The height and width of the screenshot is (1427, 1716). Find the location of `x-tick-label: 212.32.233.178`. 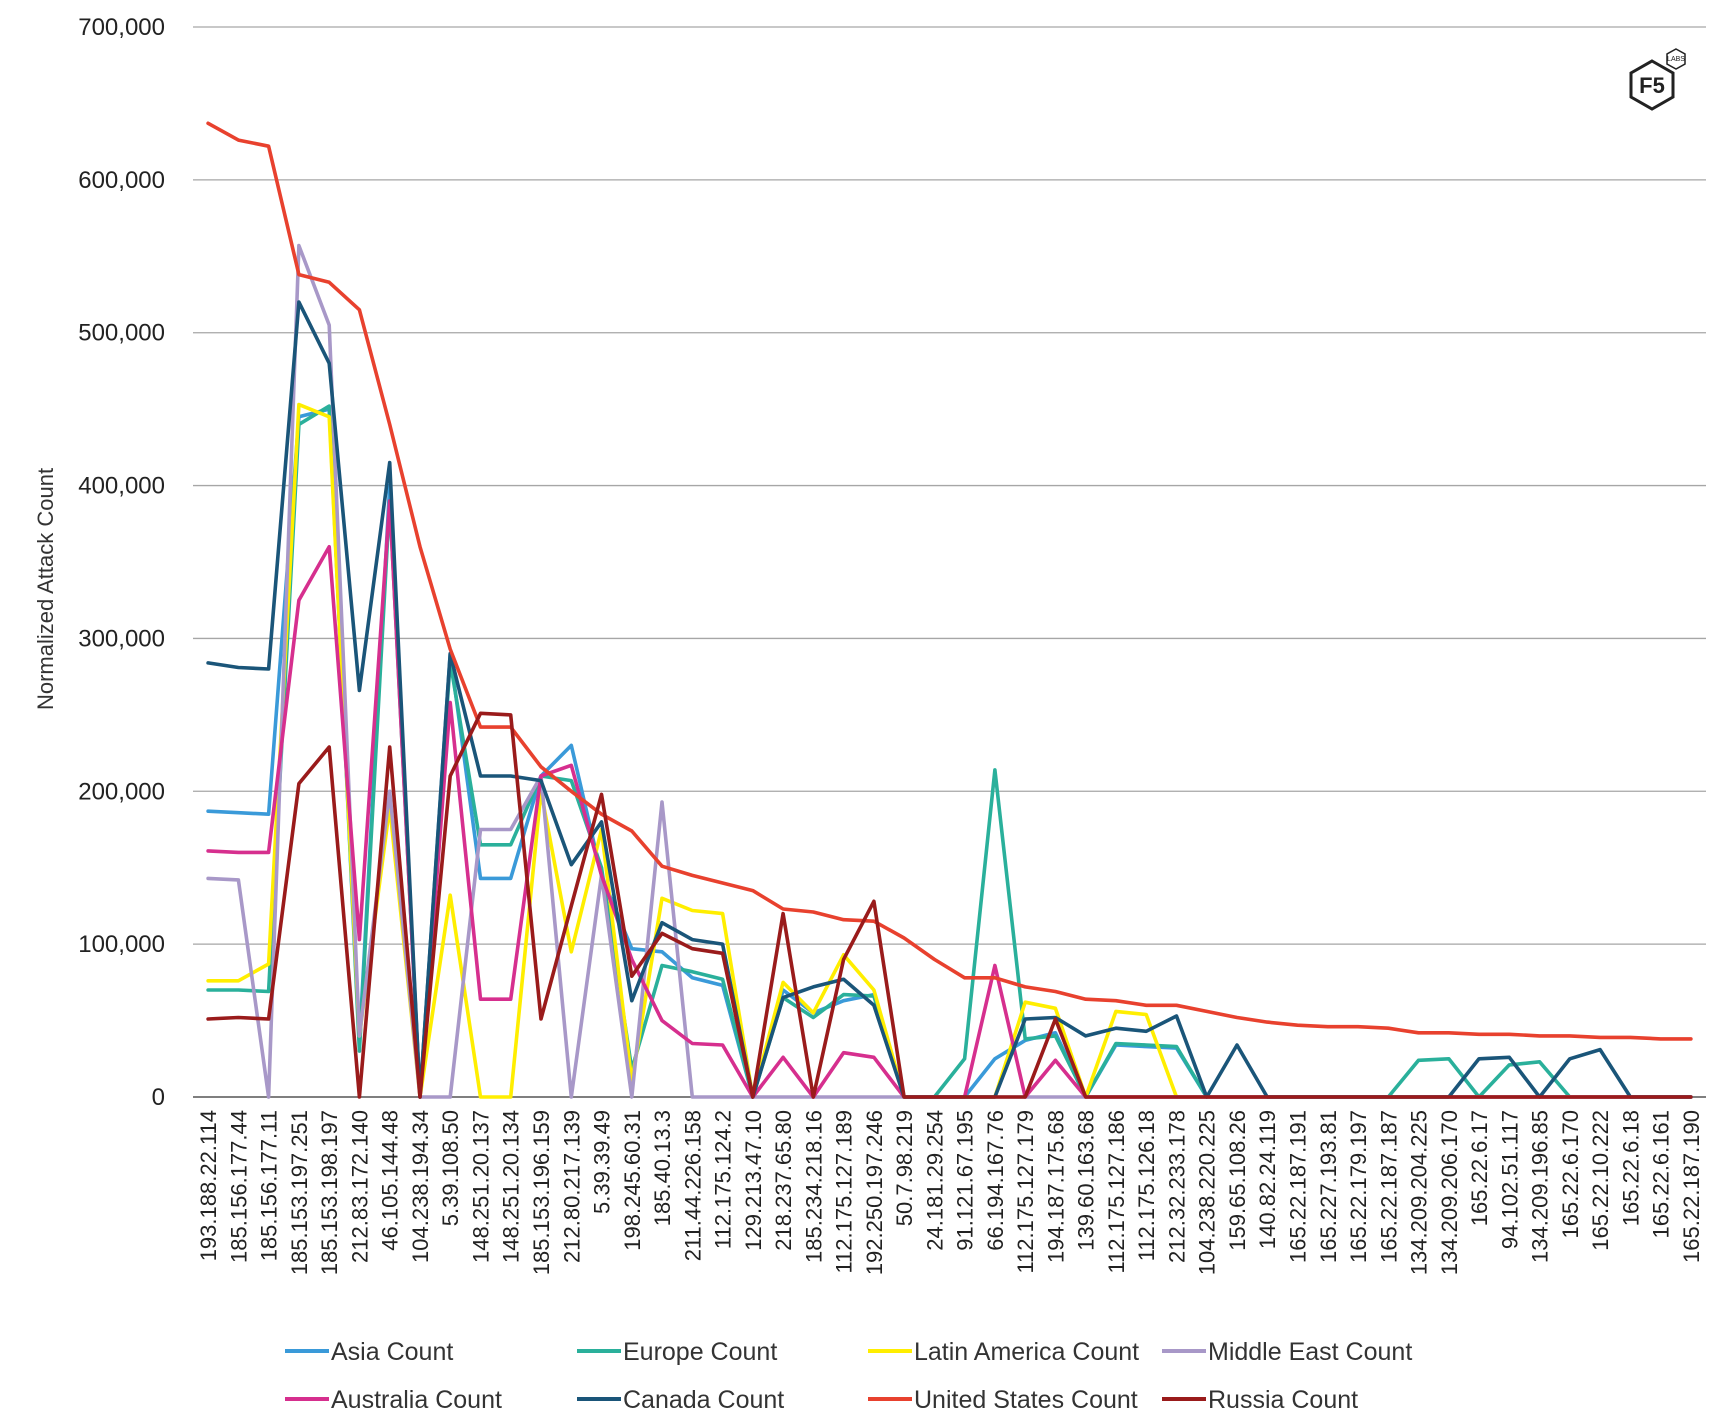

x-tick-label: 212.32.233.178 is located at coordinates (1176, 1186).